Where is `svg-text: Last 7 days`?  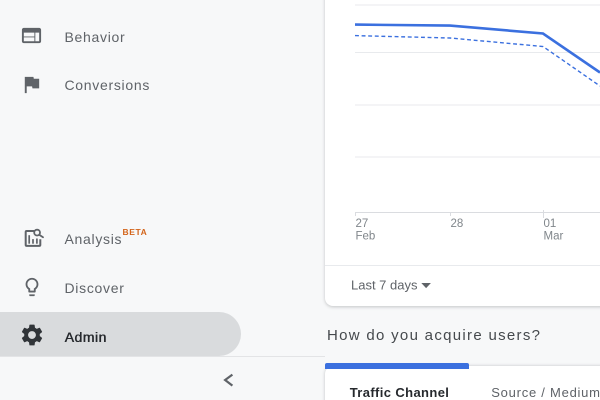
svg-text: Last 7 days is located at coordinates (384, 285).